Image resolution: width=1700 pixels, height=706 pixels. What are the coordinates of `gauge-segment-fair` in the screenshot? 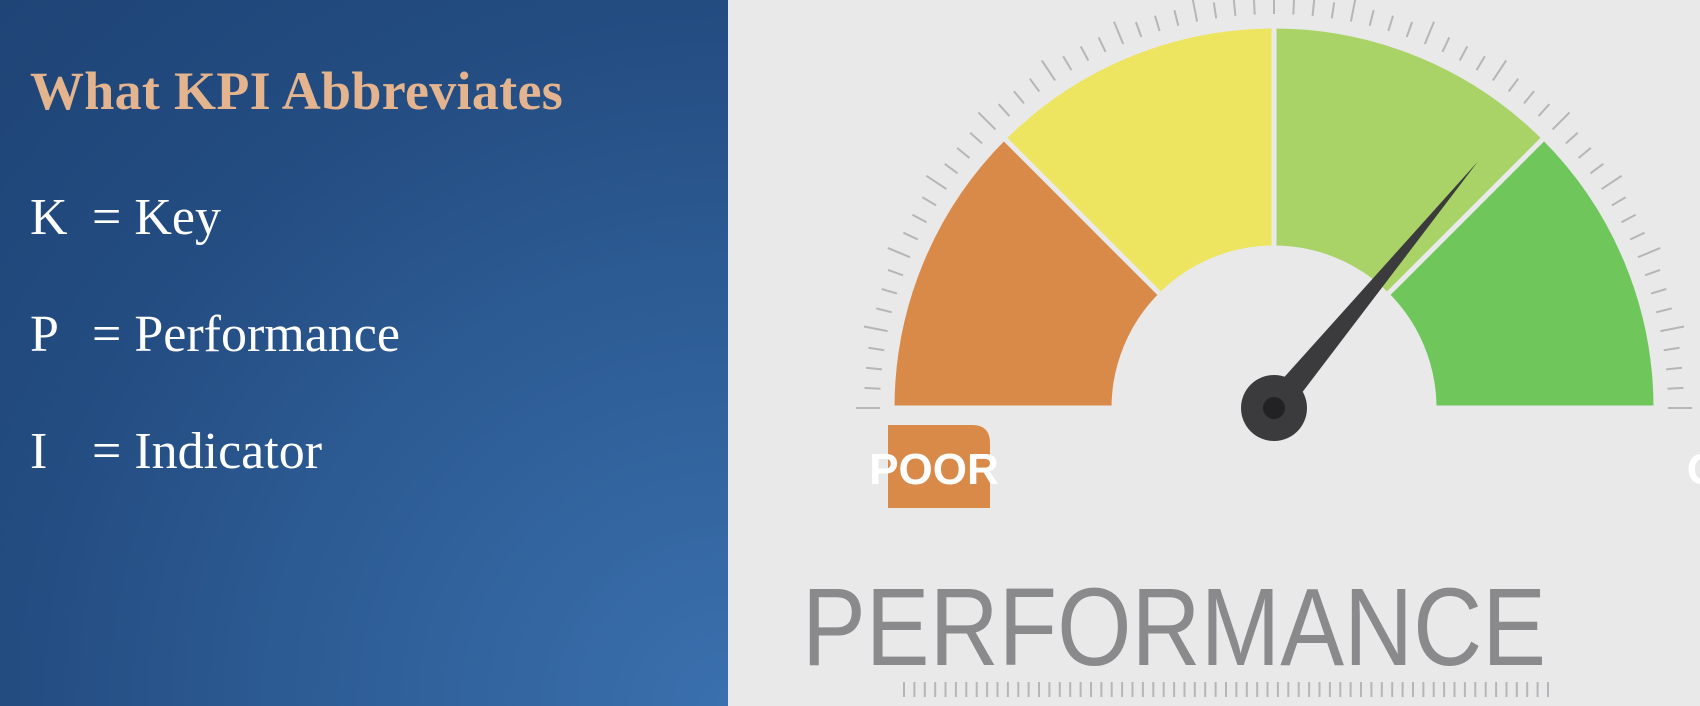 It's located at (1138, 161).